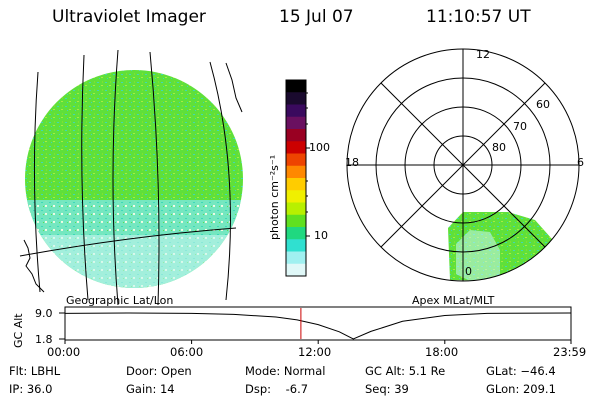 Image resolution: width=600 pixels, height=400 pixels. I want to click on xtick-label-2359: 23:59, so click(570, 352).